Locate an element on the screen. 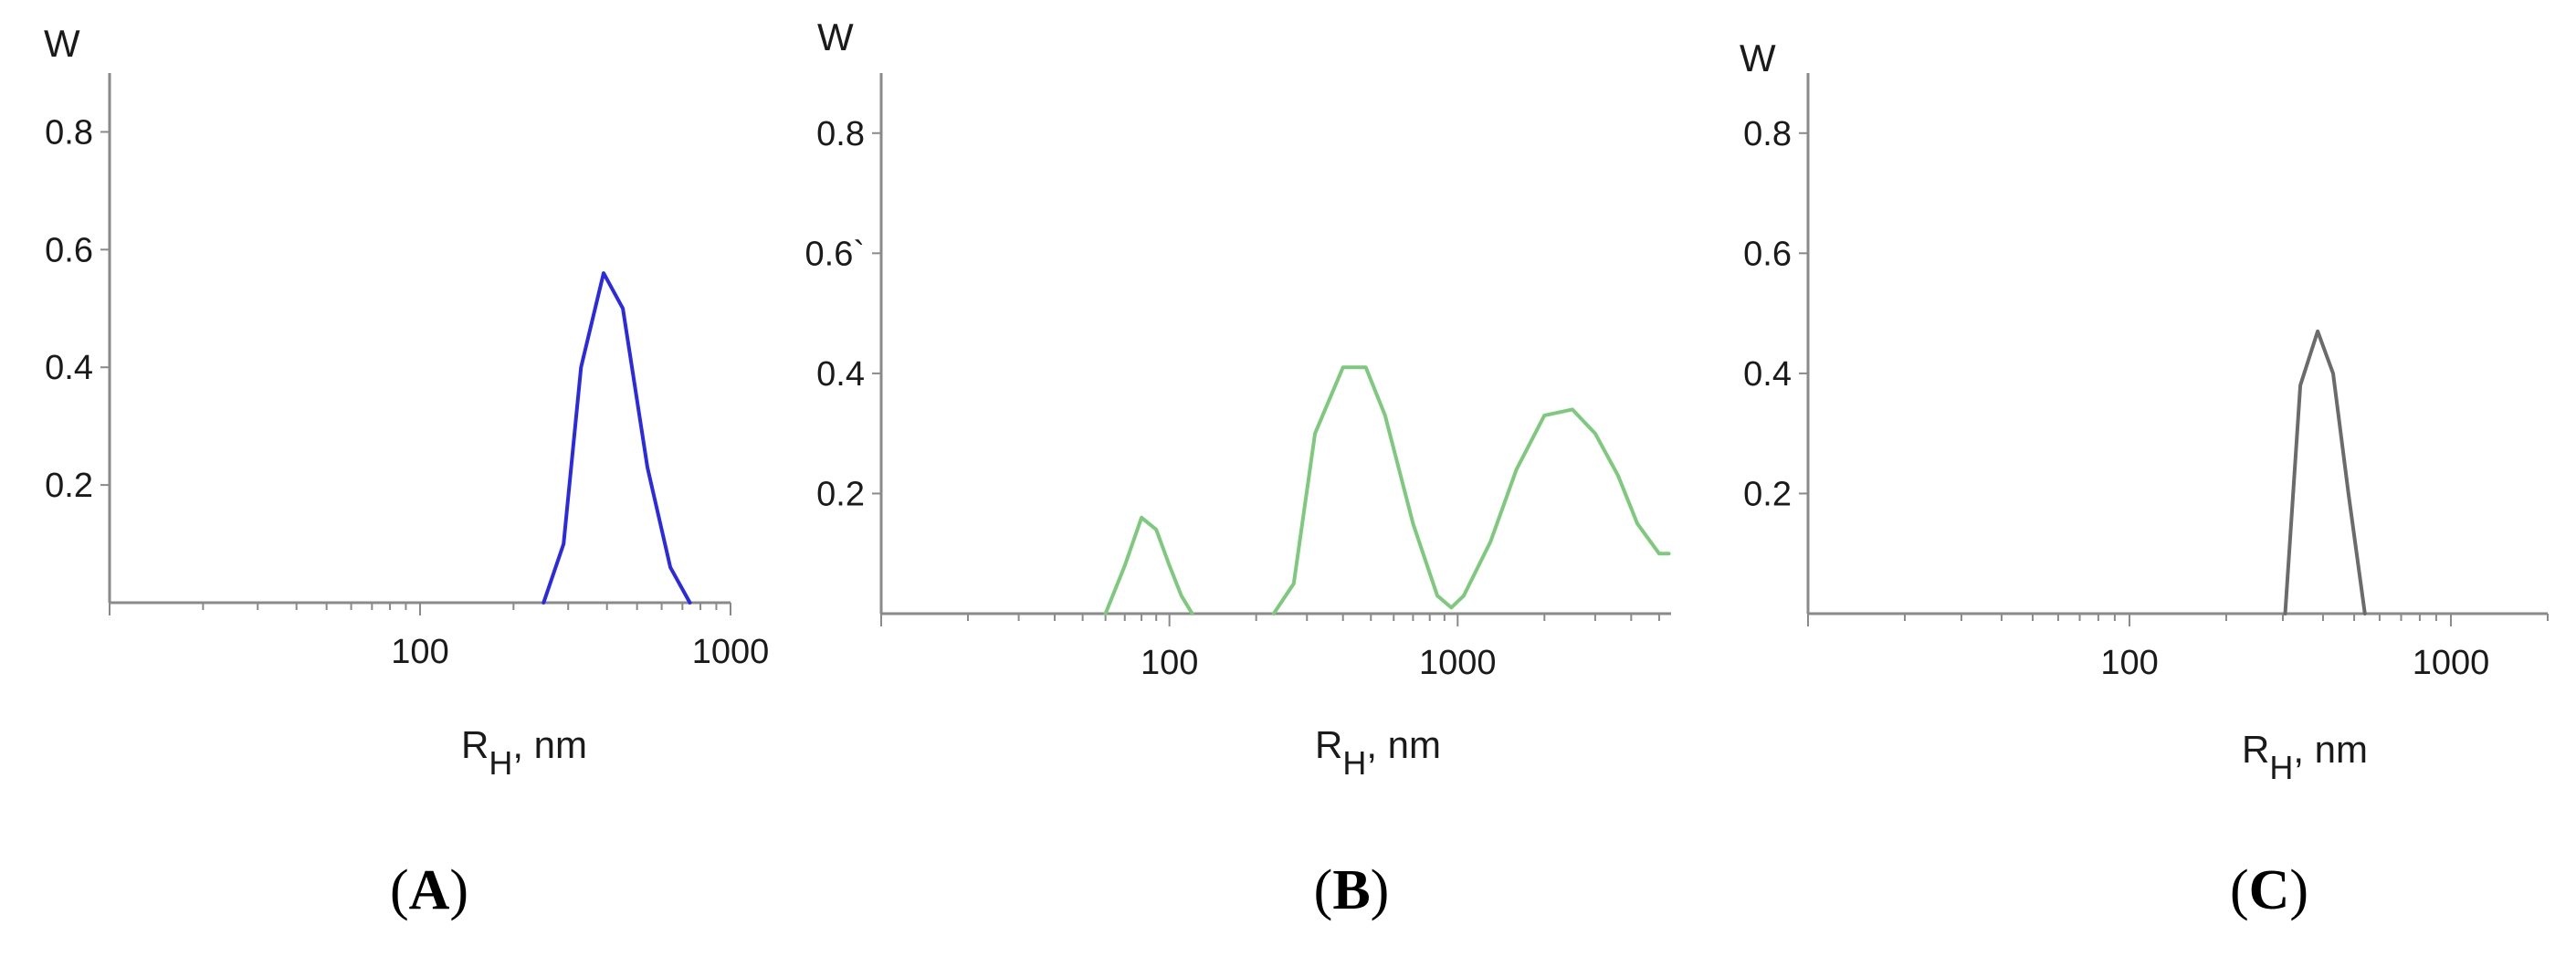  y-tick-label: 0.6` is located at coordinates (835, 254).